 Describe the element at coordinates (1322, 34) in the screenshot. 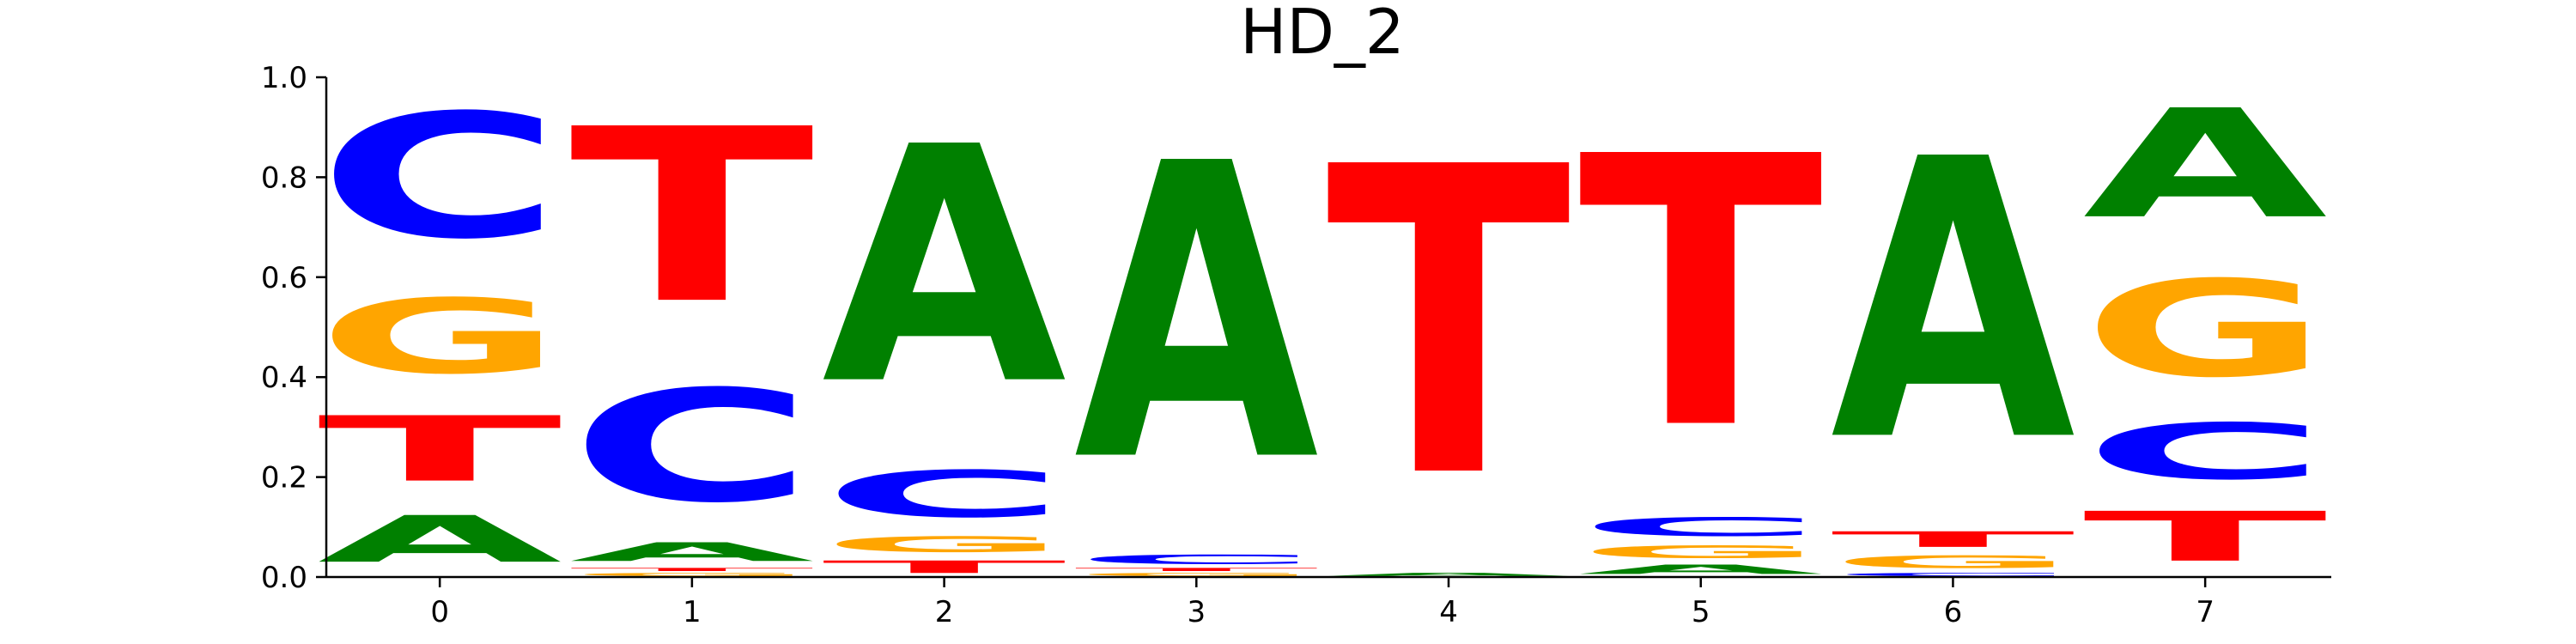

I see `chart-title: HD_2` at that location.